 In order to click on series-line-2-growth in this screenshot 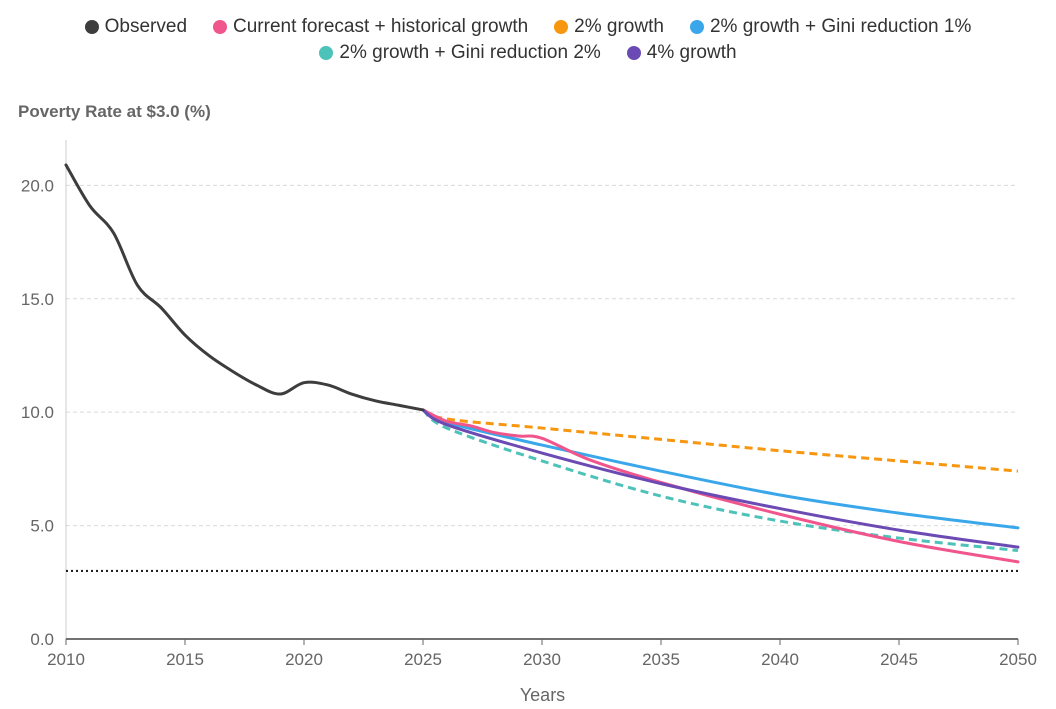, I will do `click(720, 440)`.